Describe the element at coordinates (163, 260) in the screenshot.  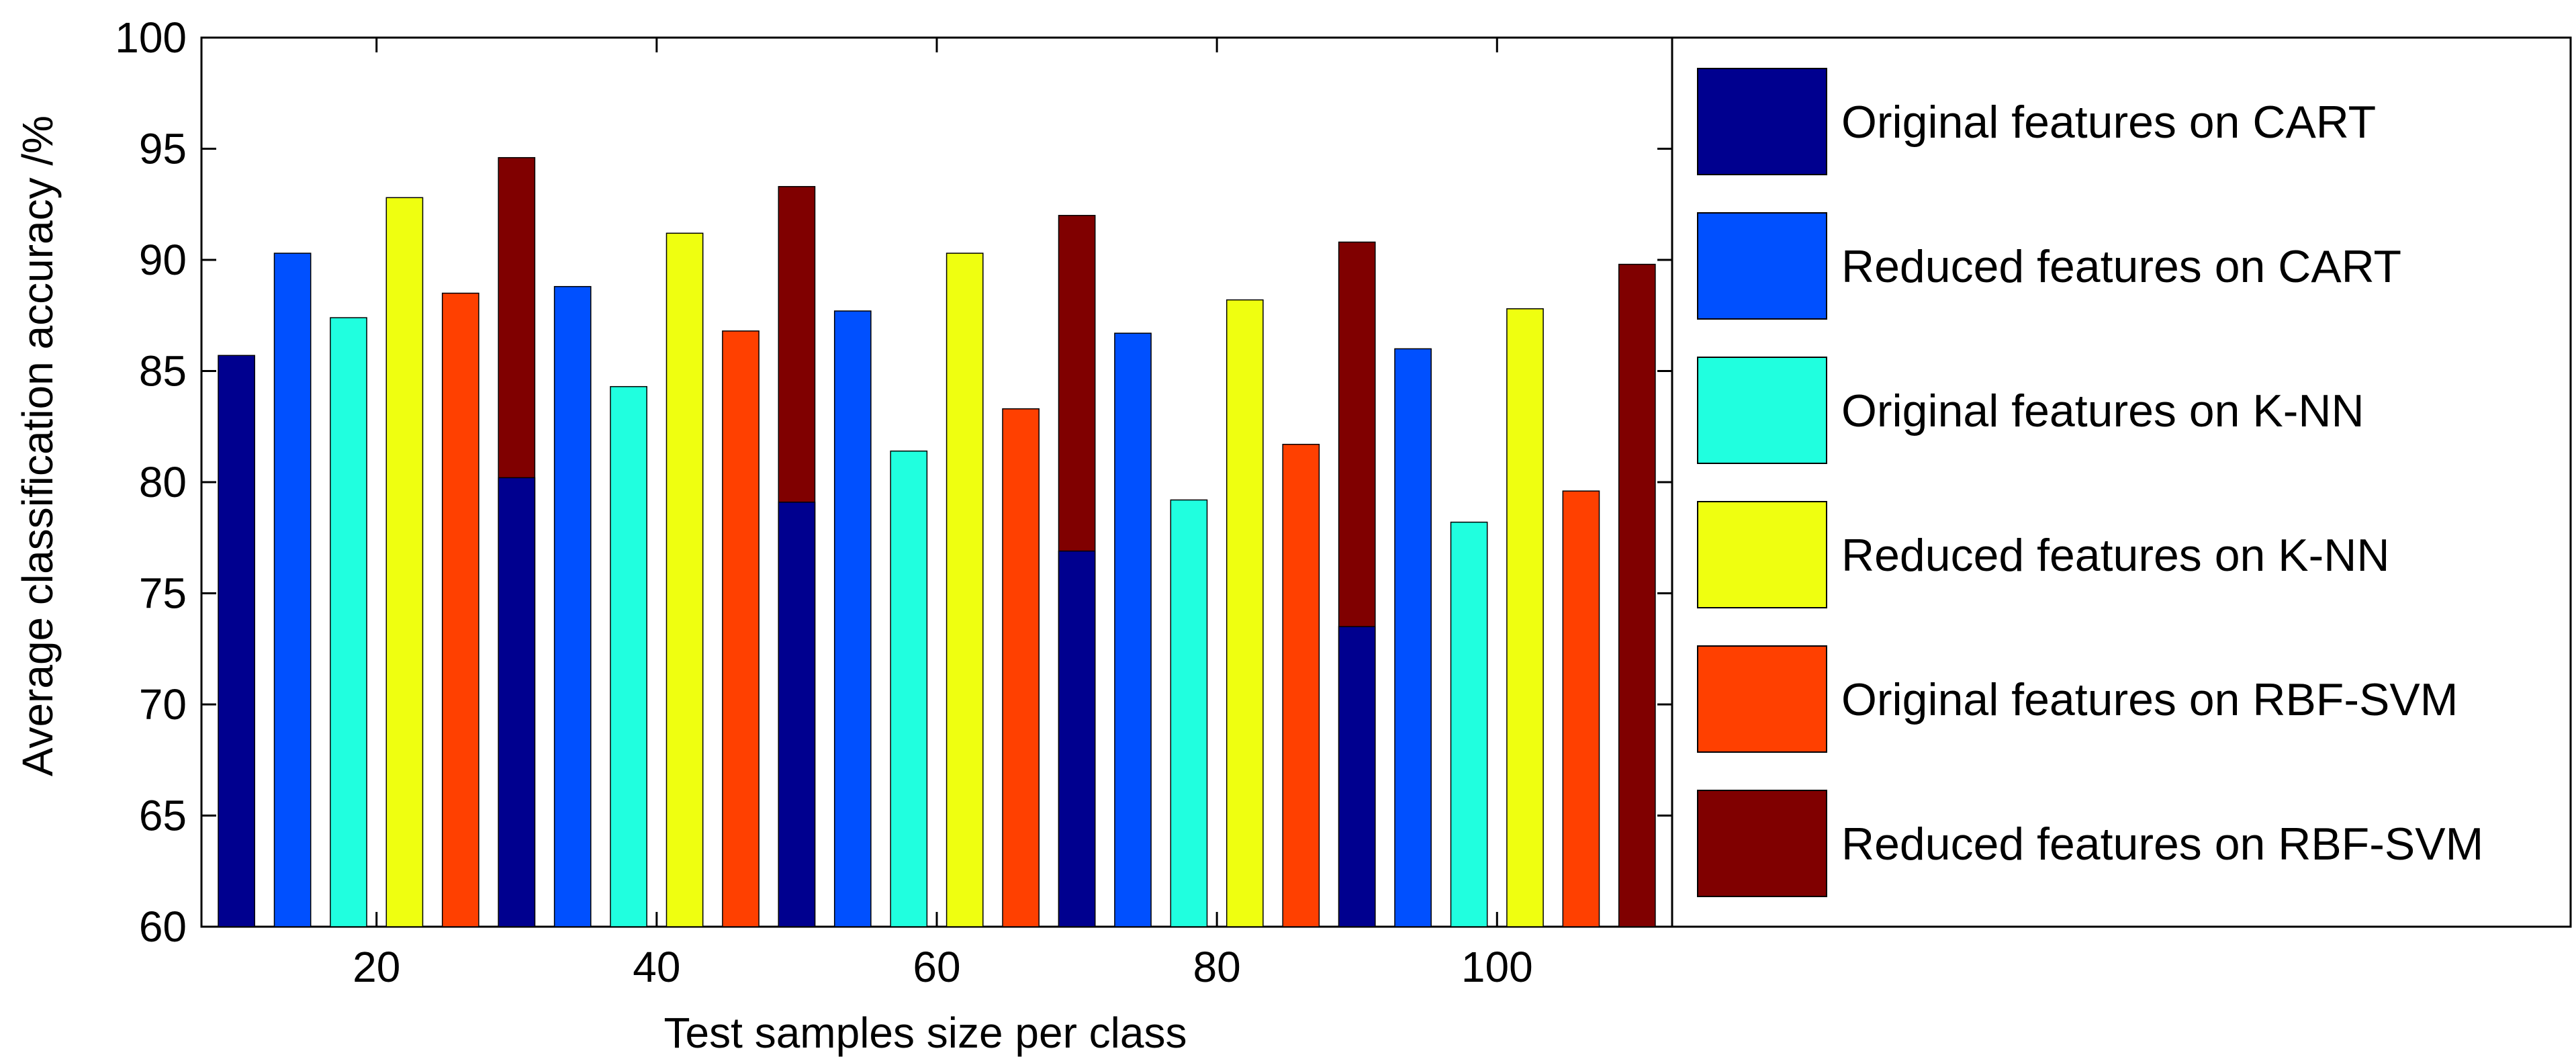
I see `y-tick-label: 90` at that location.